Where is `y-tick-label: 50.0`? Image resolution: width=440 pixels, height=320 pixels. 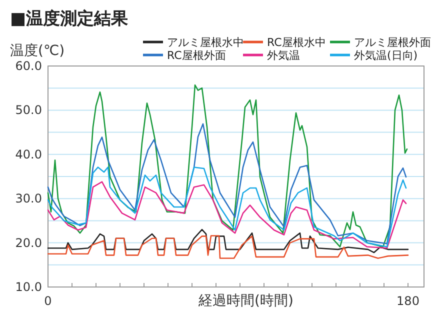 y-tick-label: 50.0 is located at coordinates (28, 110).